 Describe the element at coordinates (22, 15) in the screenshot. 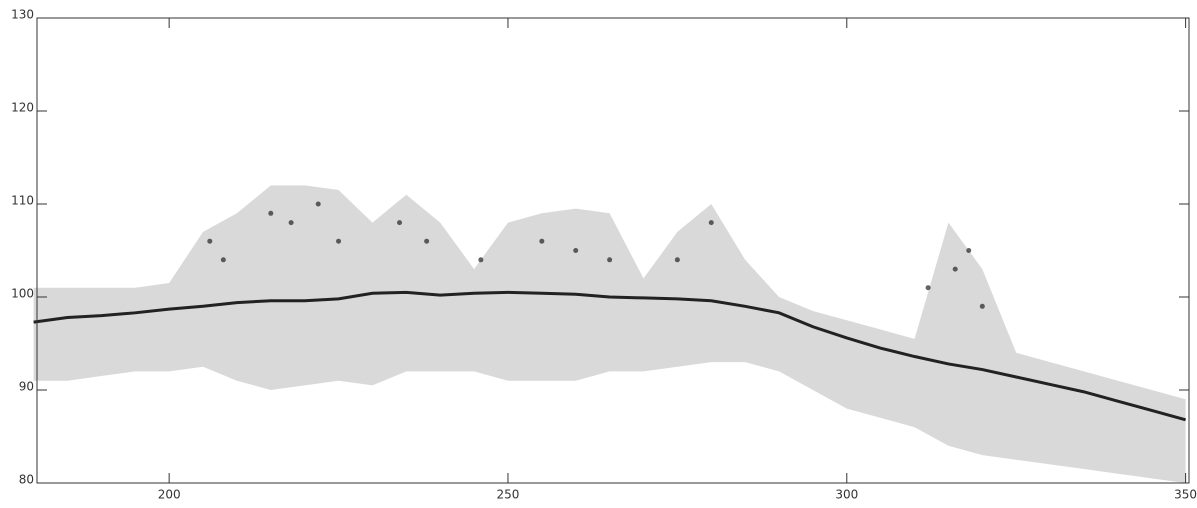

I see `y-tick-label: 130` at that location.